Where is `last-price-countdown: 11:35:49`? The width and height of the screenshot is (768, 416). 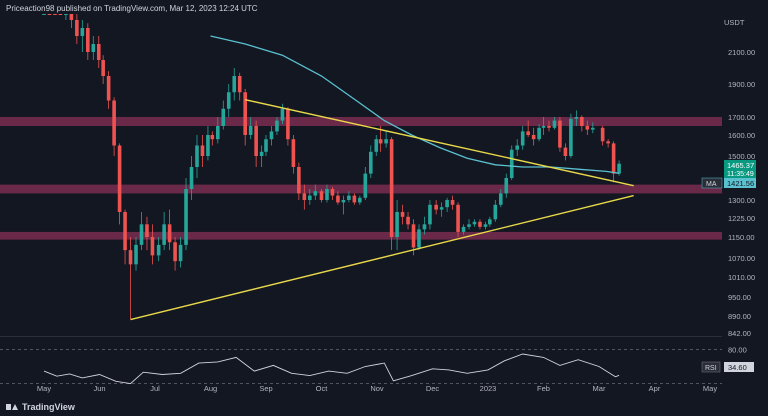 last-price-countdown: 11:35:49 is located at coordinates (740, 174).